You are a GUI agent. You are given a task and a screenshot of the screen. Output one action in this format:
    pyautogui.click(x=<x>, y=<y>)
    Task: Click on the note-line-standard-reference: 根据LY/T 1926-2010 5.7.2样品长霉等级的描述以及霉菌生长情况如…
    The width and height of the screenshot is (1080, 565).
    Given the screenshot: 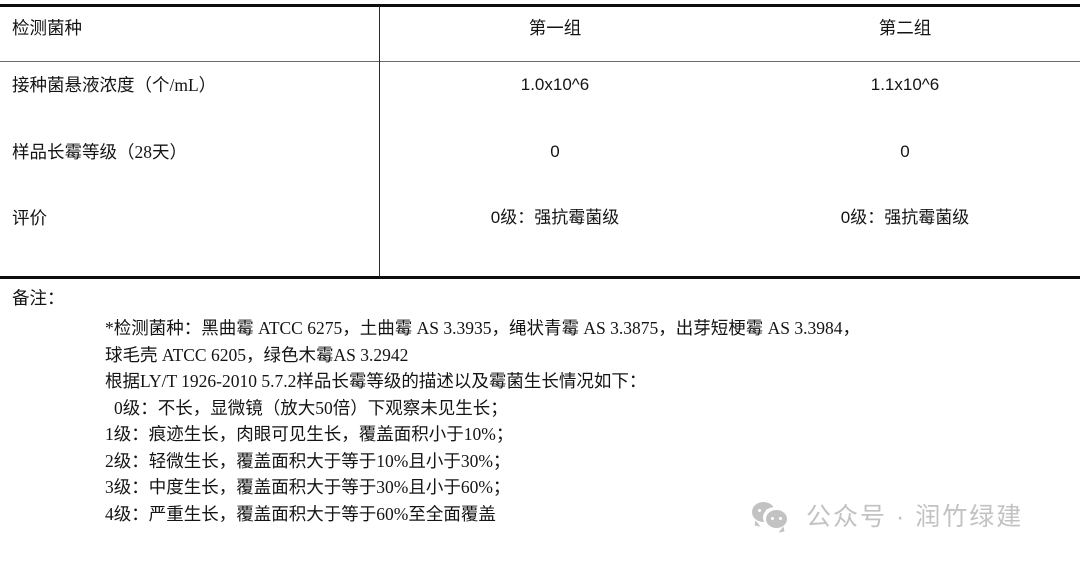 What is the action you would take?
    pyautogui.click(x=376, y=381)
    